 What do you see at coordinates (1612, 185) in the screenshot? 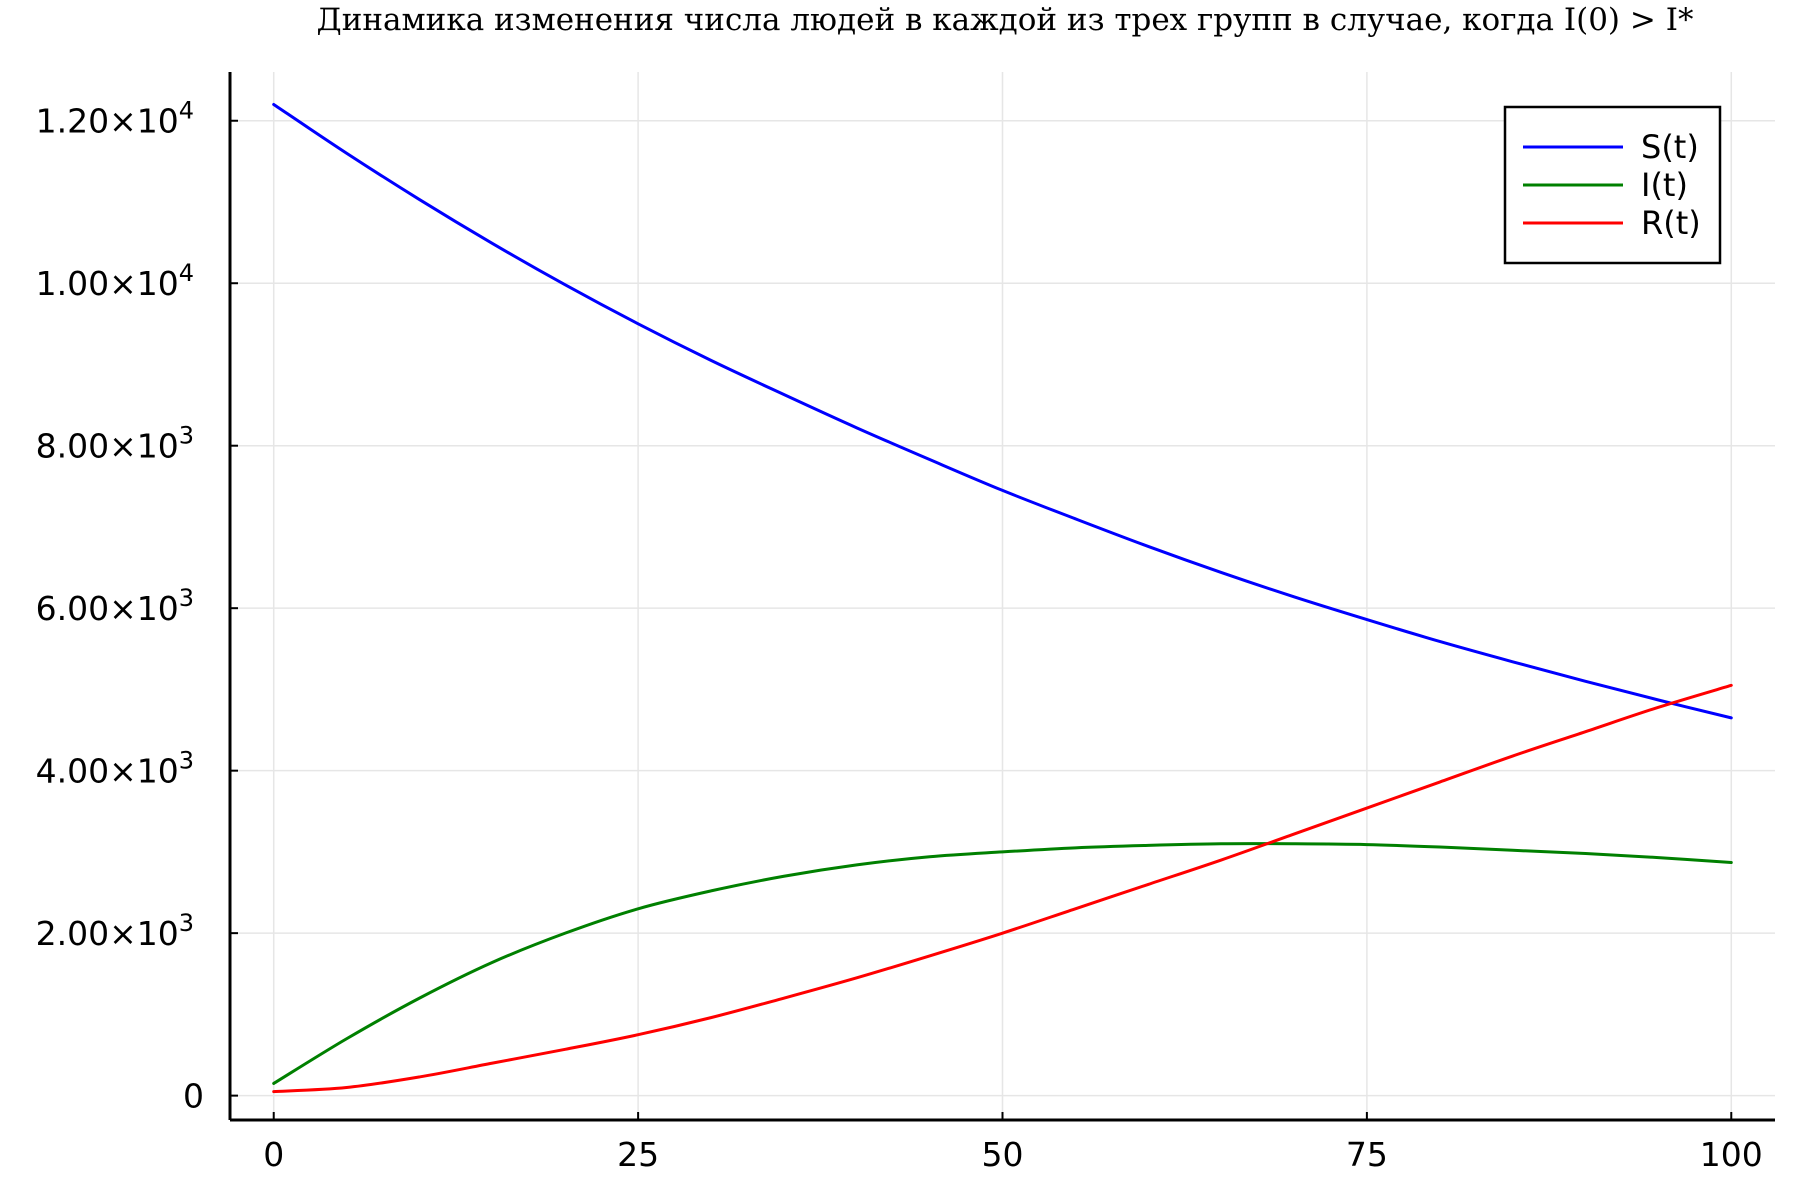
I see `legend: S(t)I(t)R(t)` at bounding box center [1612, 185].